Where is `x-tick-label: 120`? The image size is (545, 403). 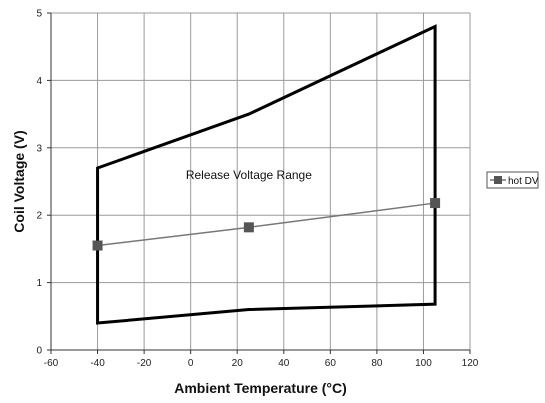 x-tick-label: 120 is located at coordinates (470, 363).